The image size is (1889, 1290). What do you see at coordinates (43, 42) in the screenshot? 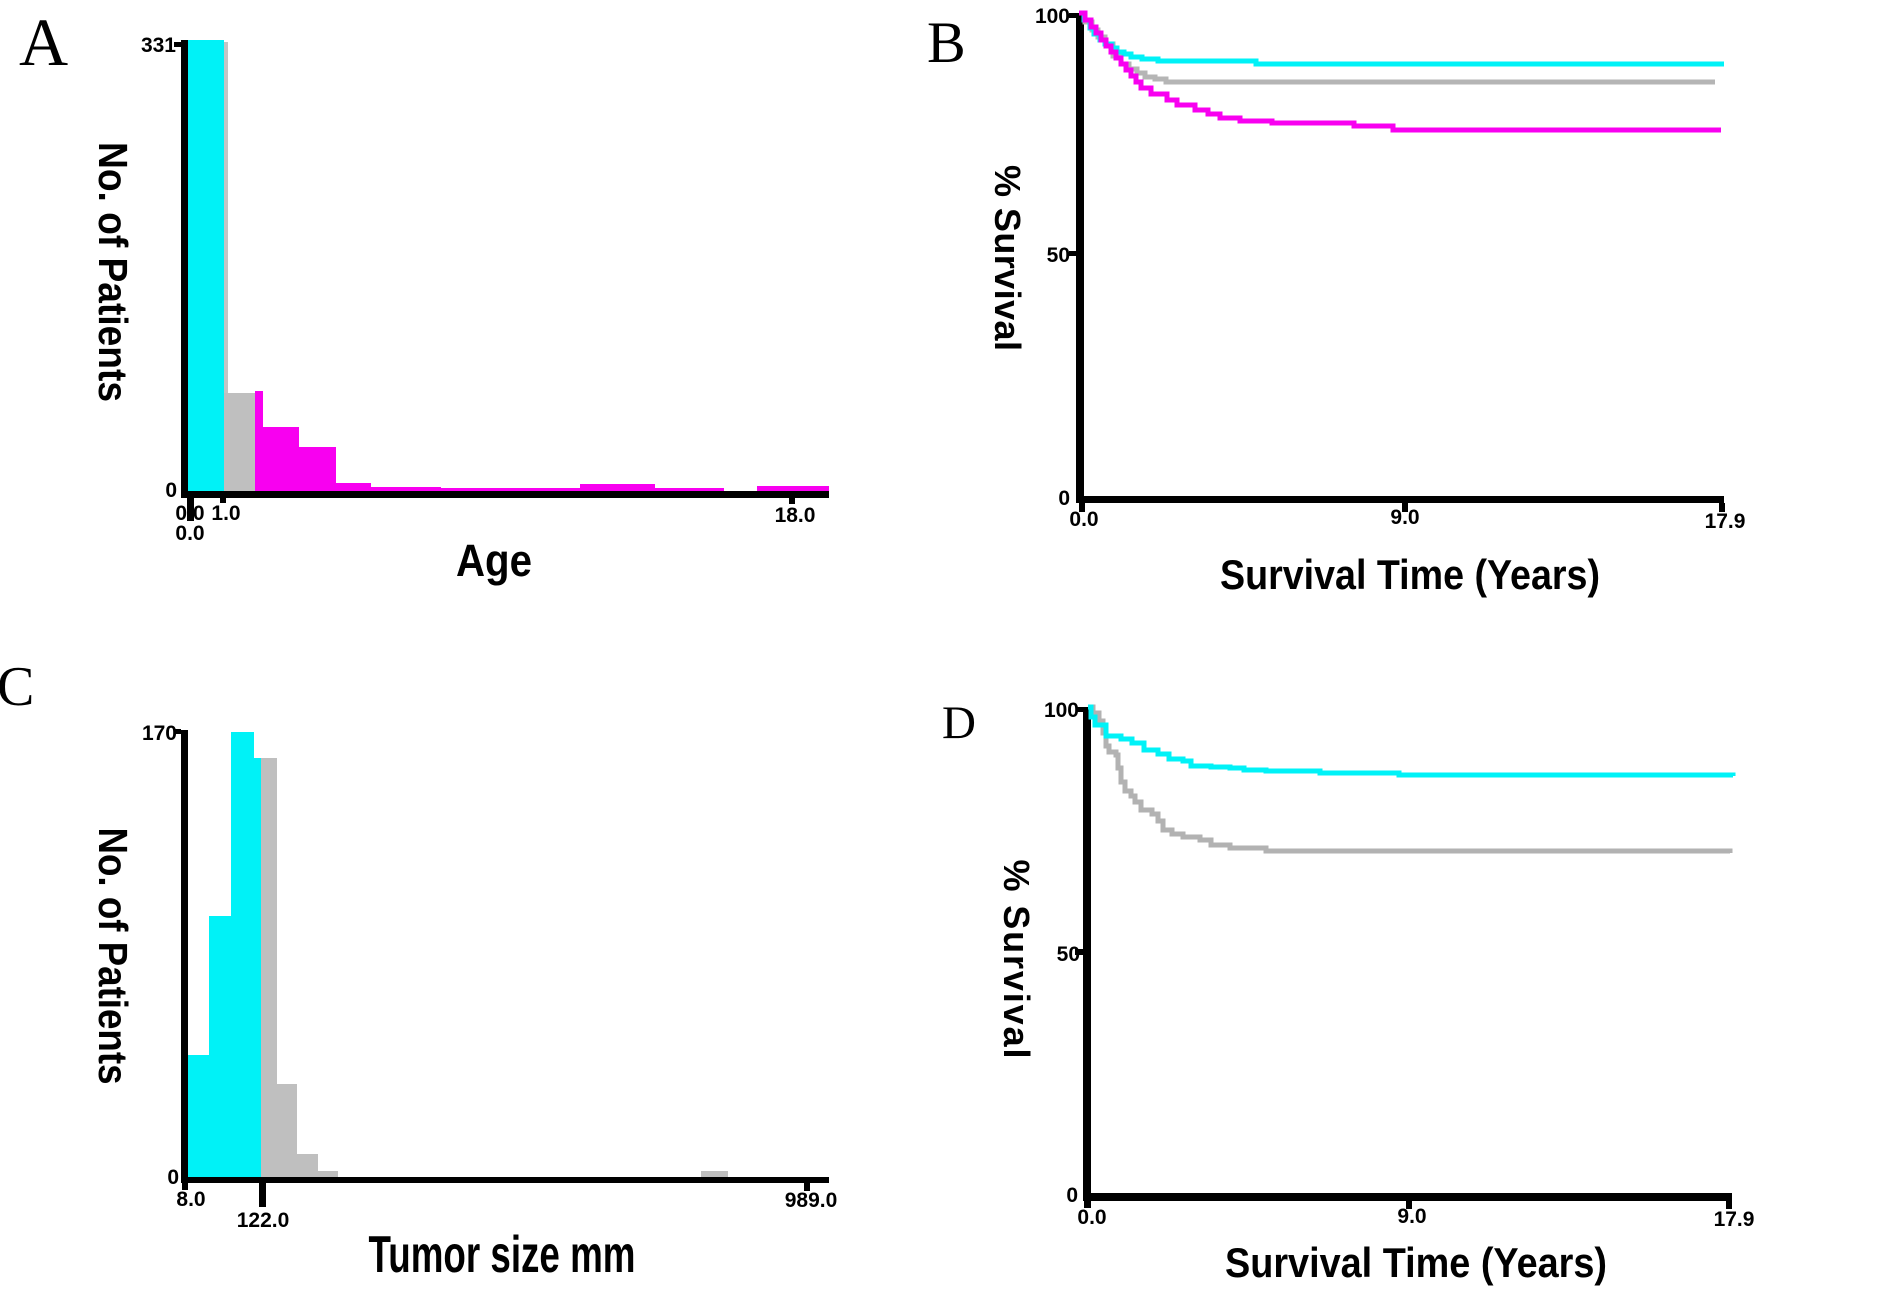
I see `svg-text: A` at bounding box center [43, 42].